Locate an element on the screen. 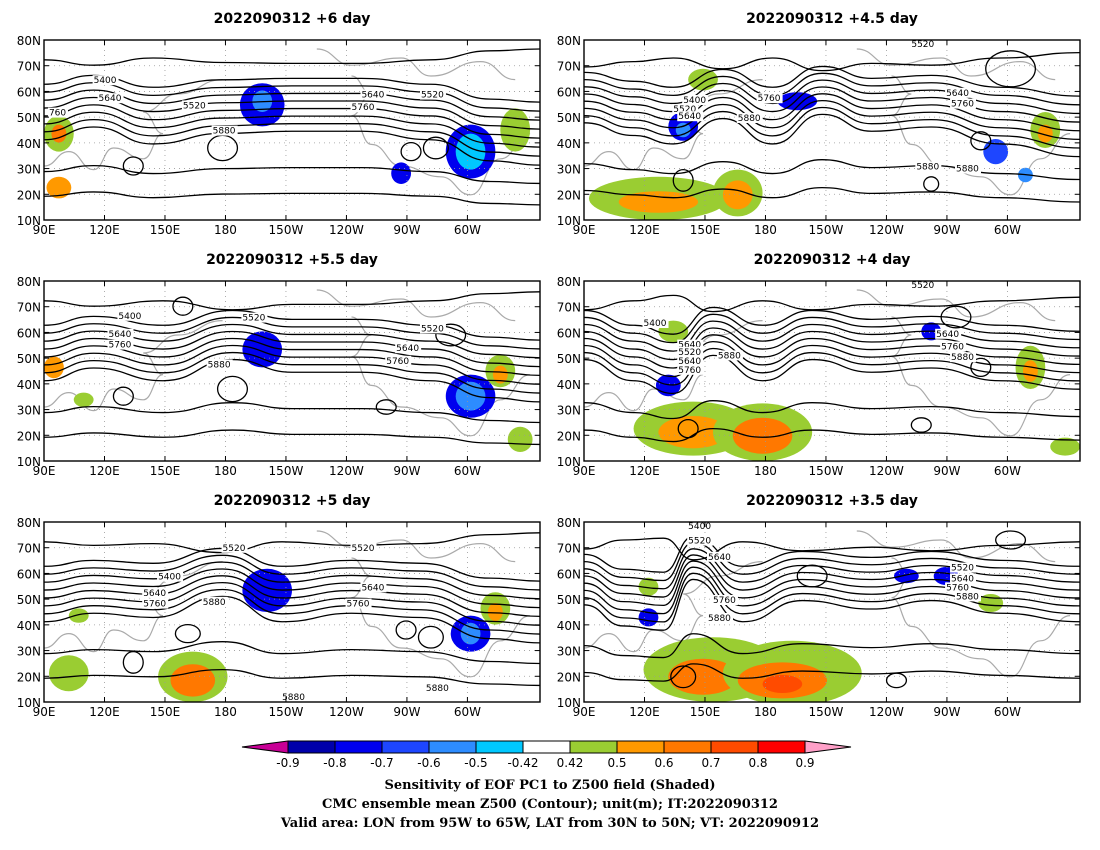 This screenshot has width=1100, height=850. lon-tick-label: 150W is located at coordinates (826, 471).